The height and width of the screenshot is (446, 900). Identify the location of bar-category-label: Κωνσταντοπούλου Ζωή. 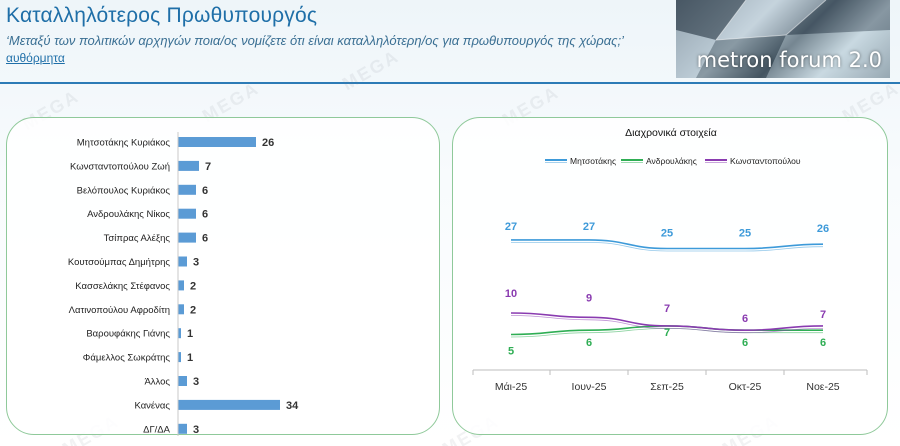
(120, 166).